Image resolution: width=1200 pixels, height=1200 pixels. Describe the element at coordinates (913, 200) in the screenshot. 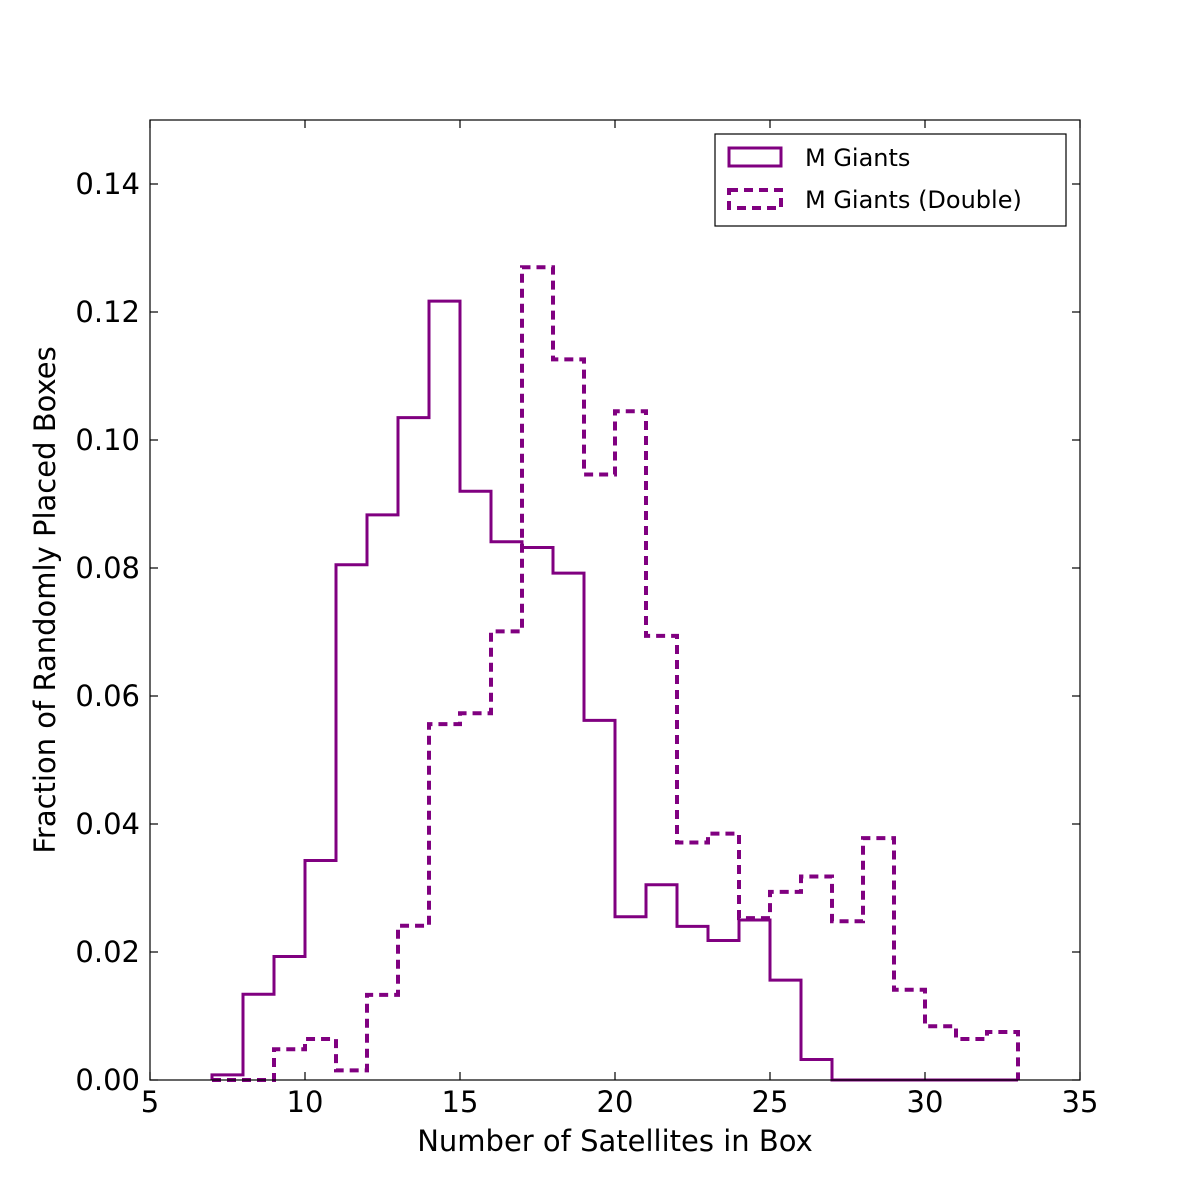

I see `legend-label-m-giants-double: M Giants (Double)` at that location.